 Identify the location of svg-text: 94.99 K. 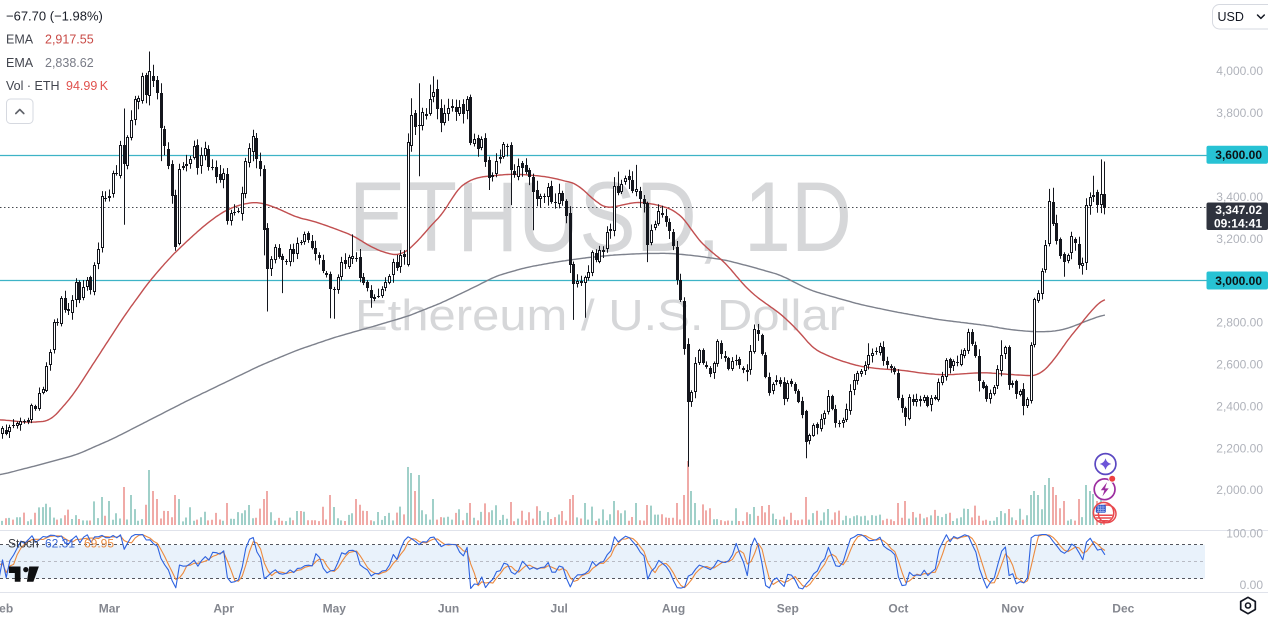
(87, 86).